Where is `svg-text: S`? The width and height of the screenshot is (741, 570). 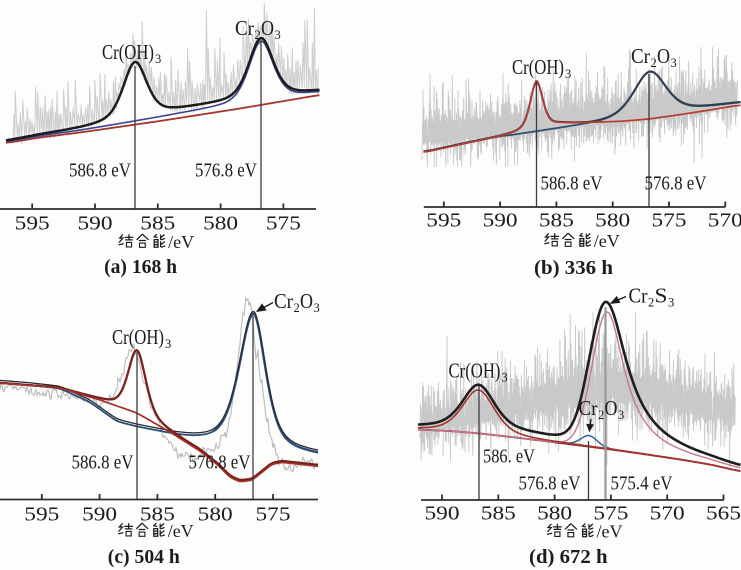 svg-text: S is located at coordinates (661, 296).